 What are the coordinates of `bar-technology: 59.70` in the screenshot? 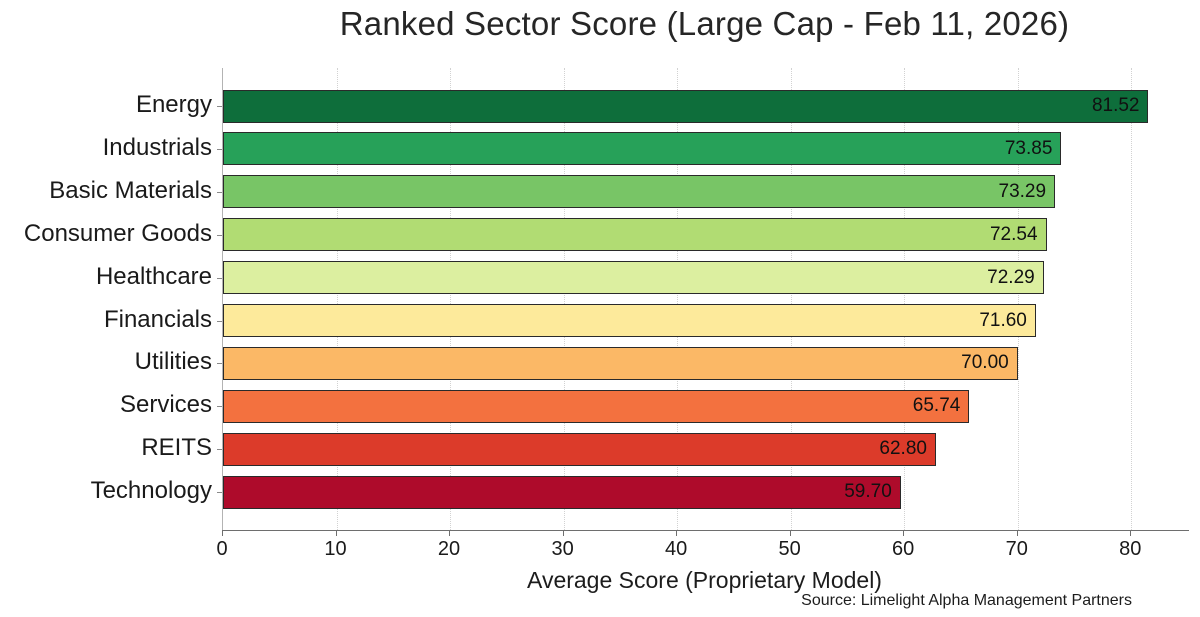 It's located at (562, 492).